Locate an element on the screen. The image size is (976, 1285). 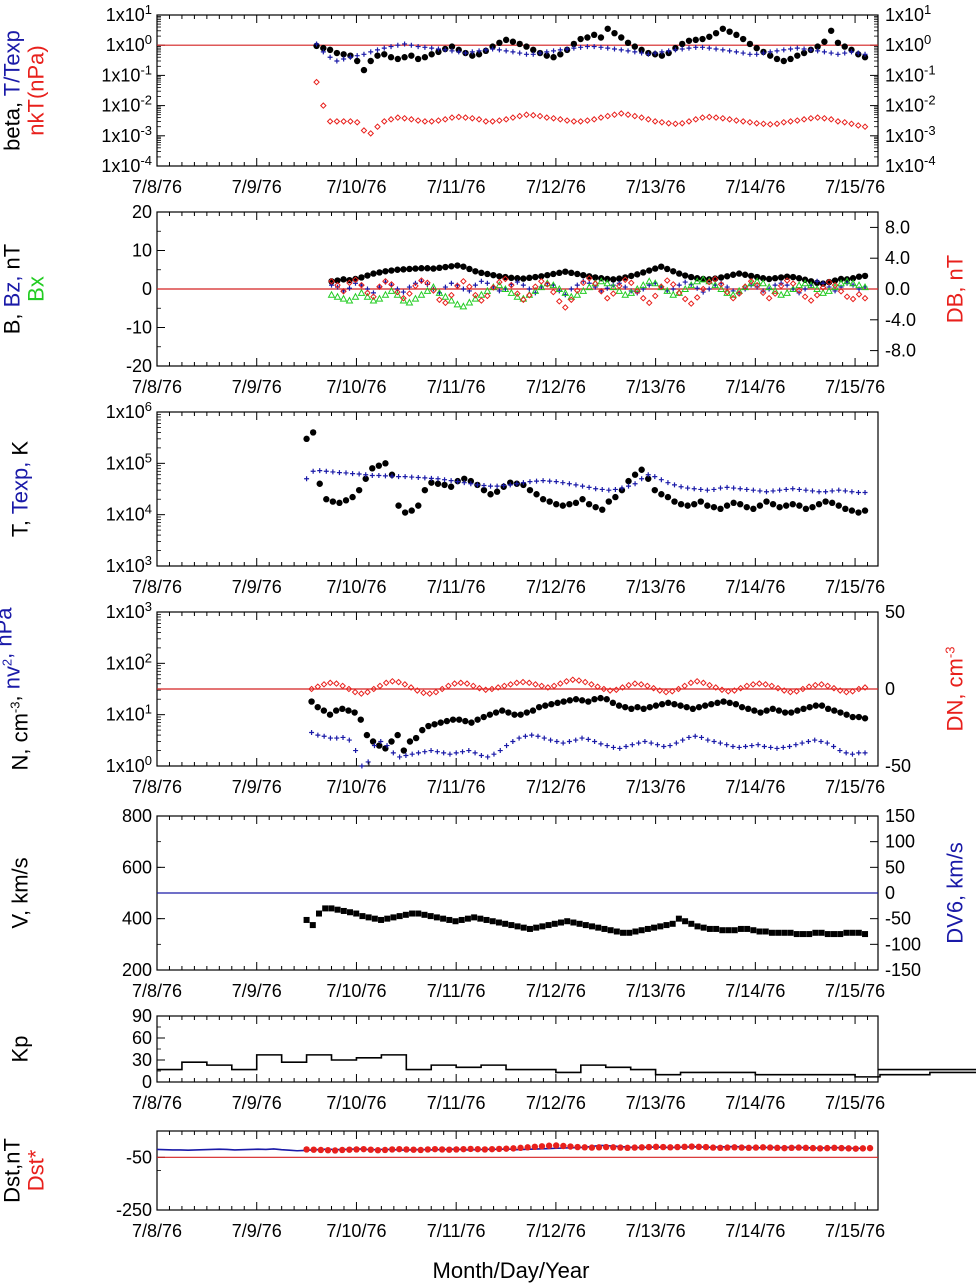
y-tick-label: 90 is located at coordinates (142, 1016).